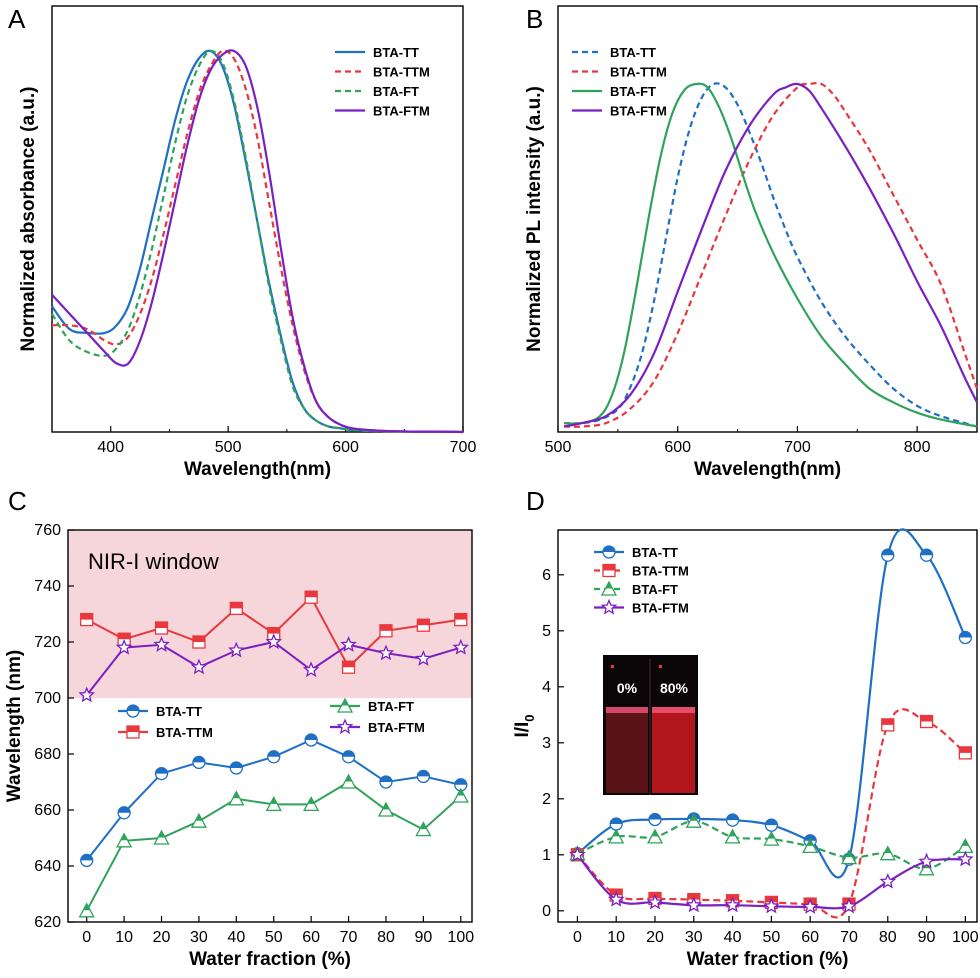  What do you see at coordinates (133, 732) in the screenshot?
I see `legend-marker-bta-ttm` at bounding box center [133, 732].